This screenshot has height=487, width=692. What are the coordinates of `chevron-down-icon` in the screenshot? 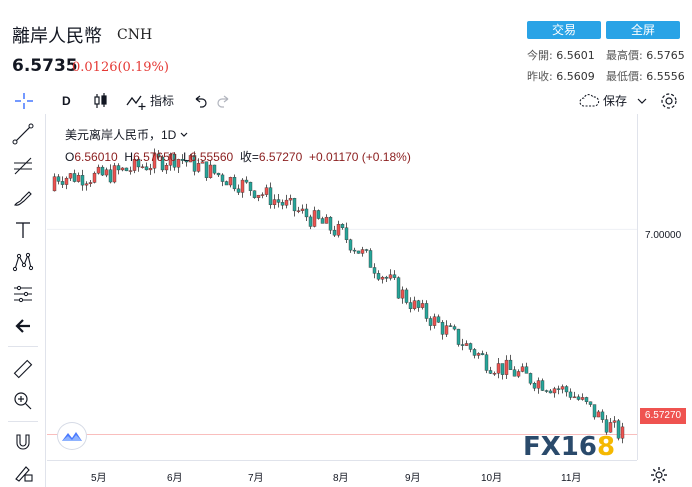 It's located at (642, 101).